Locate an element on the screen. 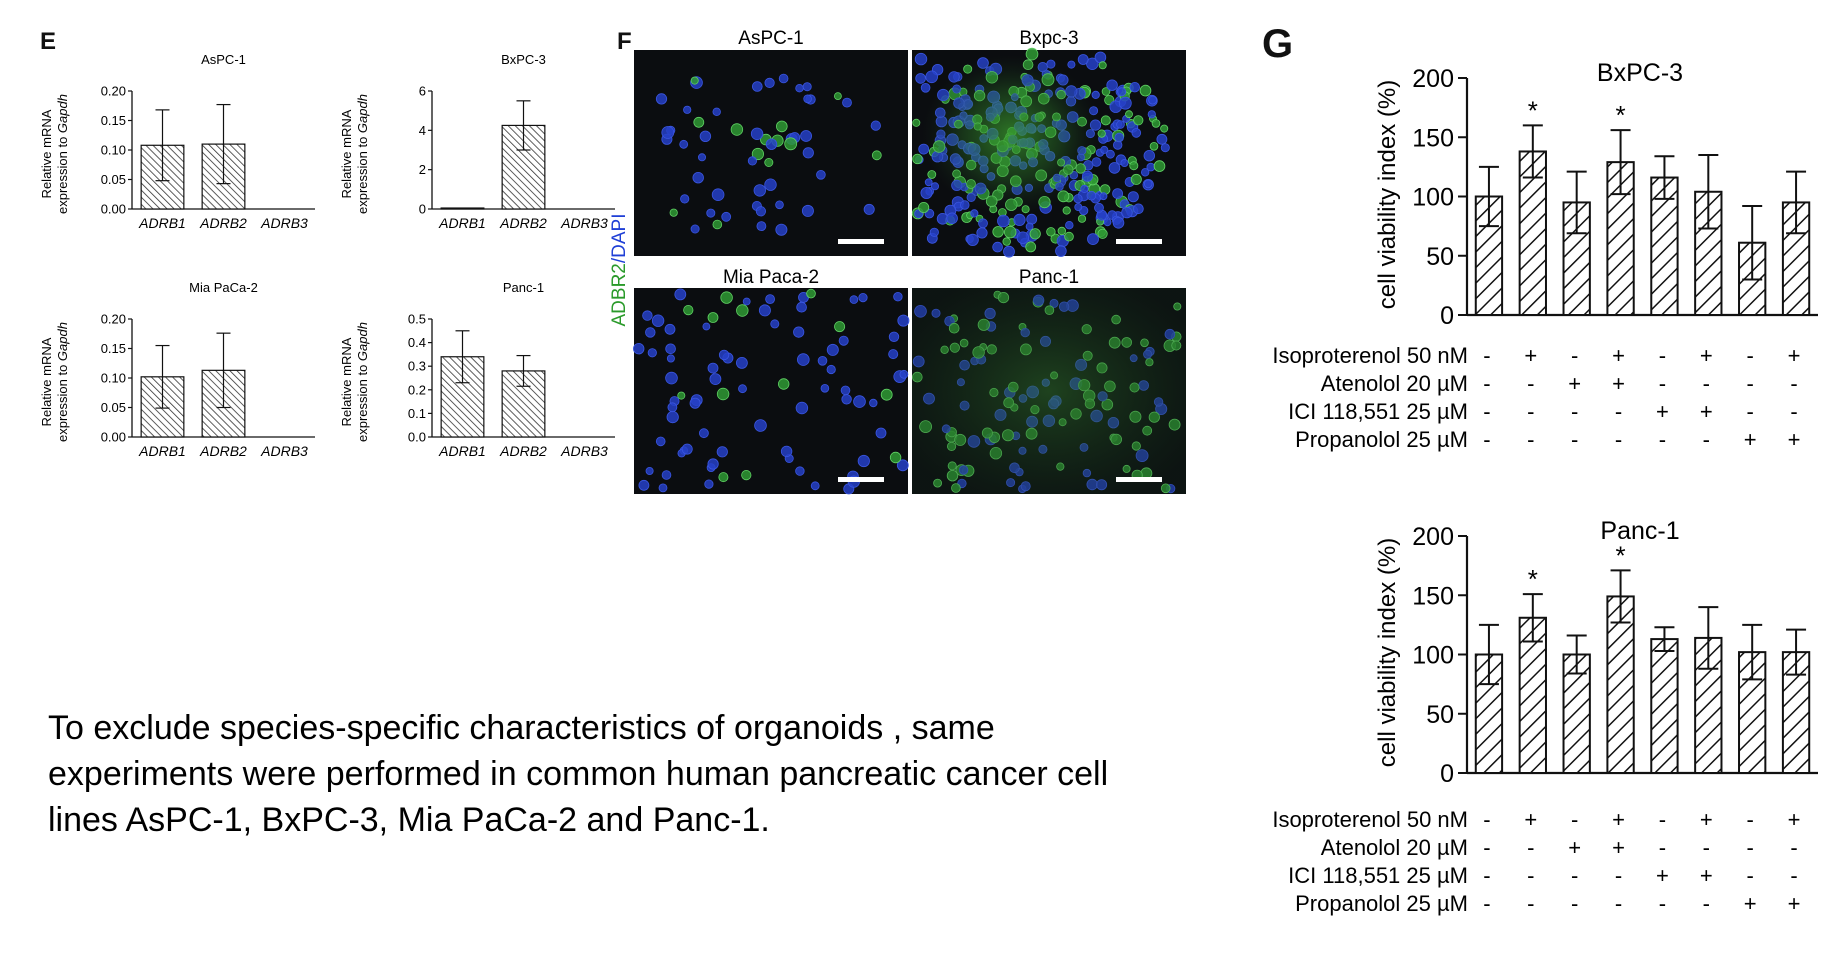 The height and width of the screenshot is (956, 1836). chart-title: BxPC-3 is located at coordinates (1640, 73).